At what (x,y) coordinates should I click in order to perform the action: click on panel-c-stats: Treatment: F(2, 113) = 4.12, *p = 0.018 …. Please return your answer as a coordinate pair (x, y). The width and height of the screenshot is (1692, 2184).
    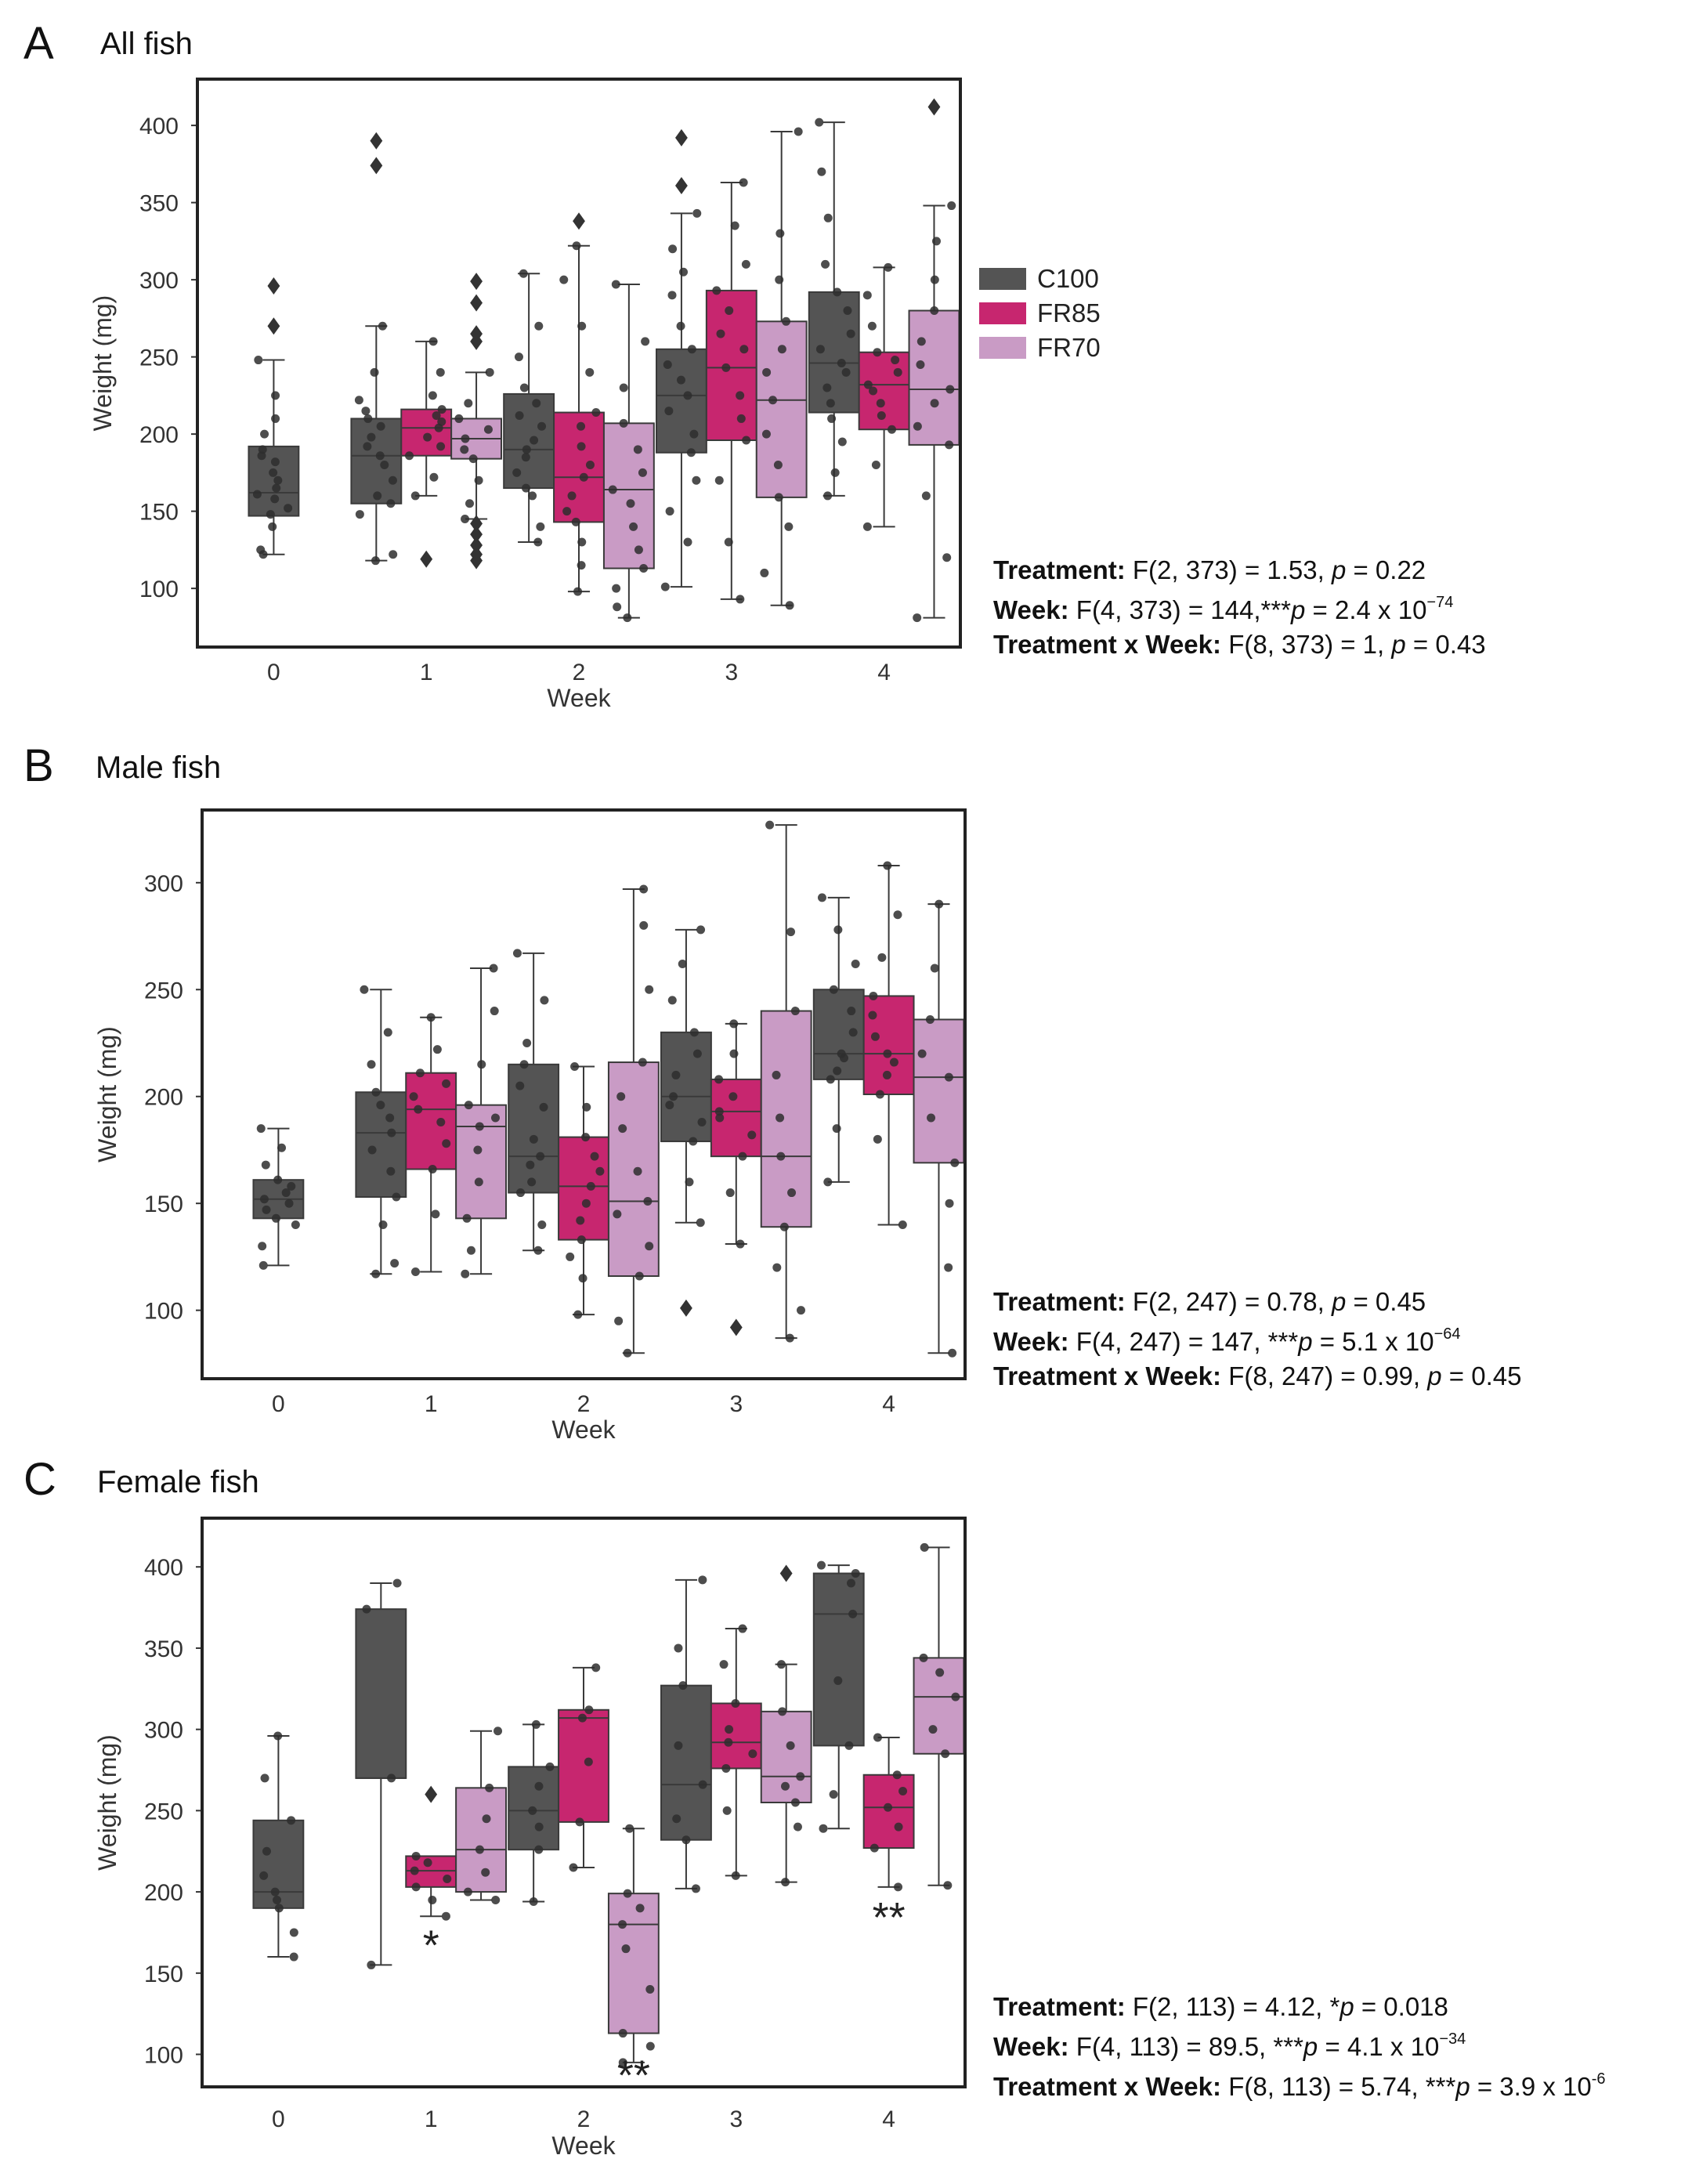
    Looking at the image, I should click on (1299, 2047).